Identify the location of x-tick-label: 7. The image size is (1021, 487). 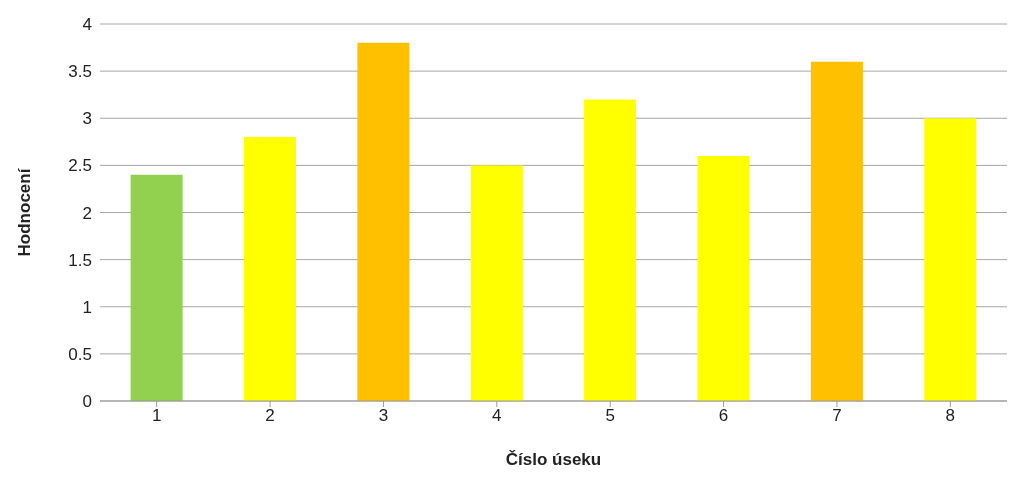
(837, 416).